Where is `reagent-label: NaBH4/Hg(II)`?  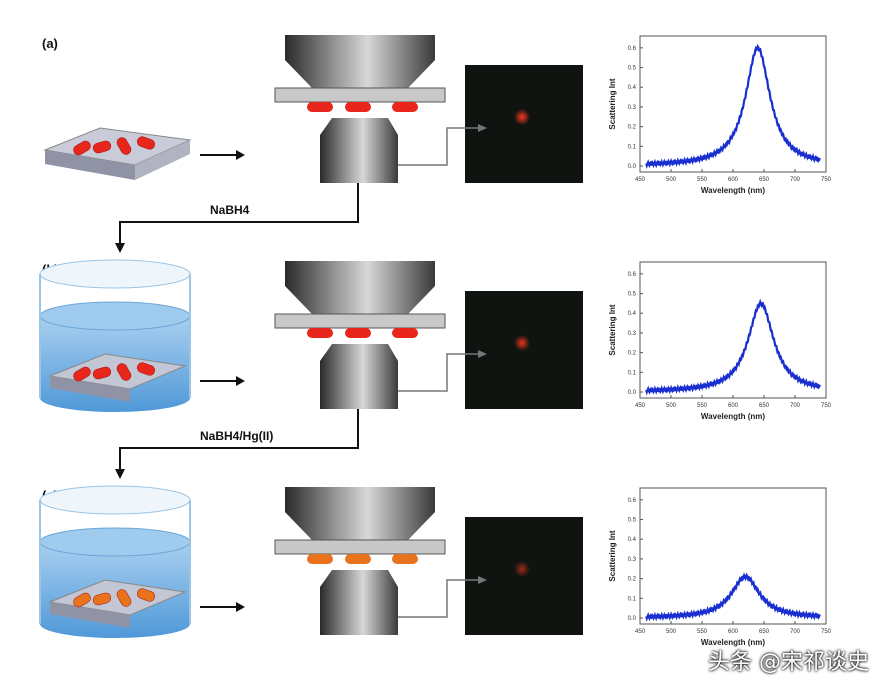 reagent-label: NaBH4/Hg(II) is located at coordinates (236, 436).